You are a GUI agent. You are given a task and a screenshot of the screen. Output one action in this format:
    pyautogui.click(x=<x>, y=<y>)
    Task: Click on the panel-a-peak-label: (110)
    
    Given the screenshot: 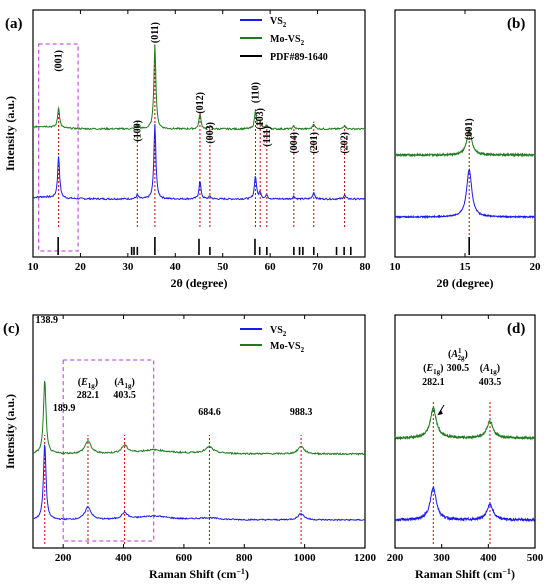 What is the action you would take?
    pyautogui.click(x=255, y=92)
    